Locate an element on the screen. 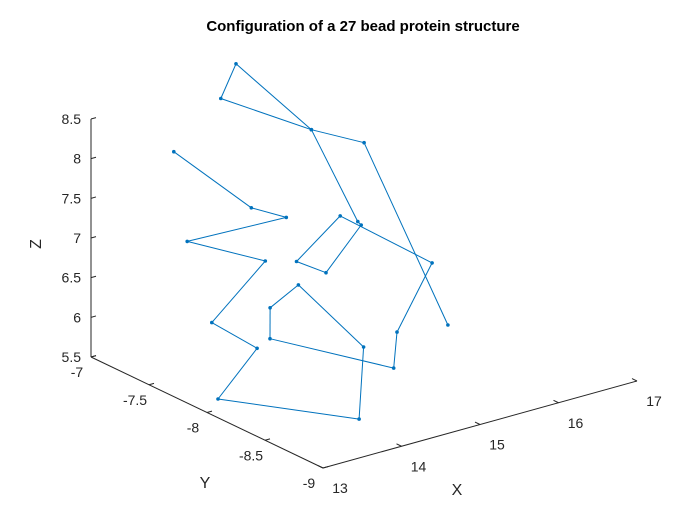 The width and height of the screenshot is (700, 525). z-tick-label: 8.5 is located at coordinates (72, 119).